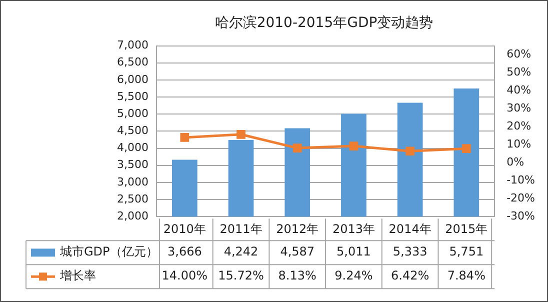 The image size is (548, 302). Describe the element at coordinates (353, 229) in the screenshot. I see `x-tick-label: 2013年` at that location.